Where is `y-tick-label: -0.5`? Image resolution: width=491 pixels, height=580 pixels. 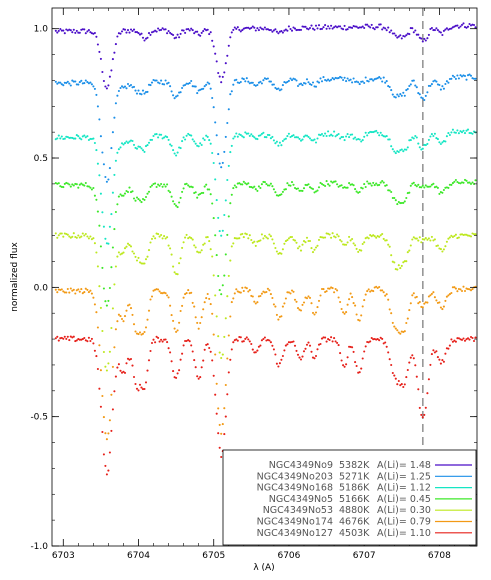 y-tick-label: -0.5 is located at coordinates (39, 418).